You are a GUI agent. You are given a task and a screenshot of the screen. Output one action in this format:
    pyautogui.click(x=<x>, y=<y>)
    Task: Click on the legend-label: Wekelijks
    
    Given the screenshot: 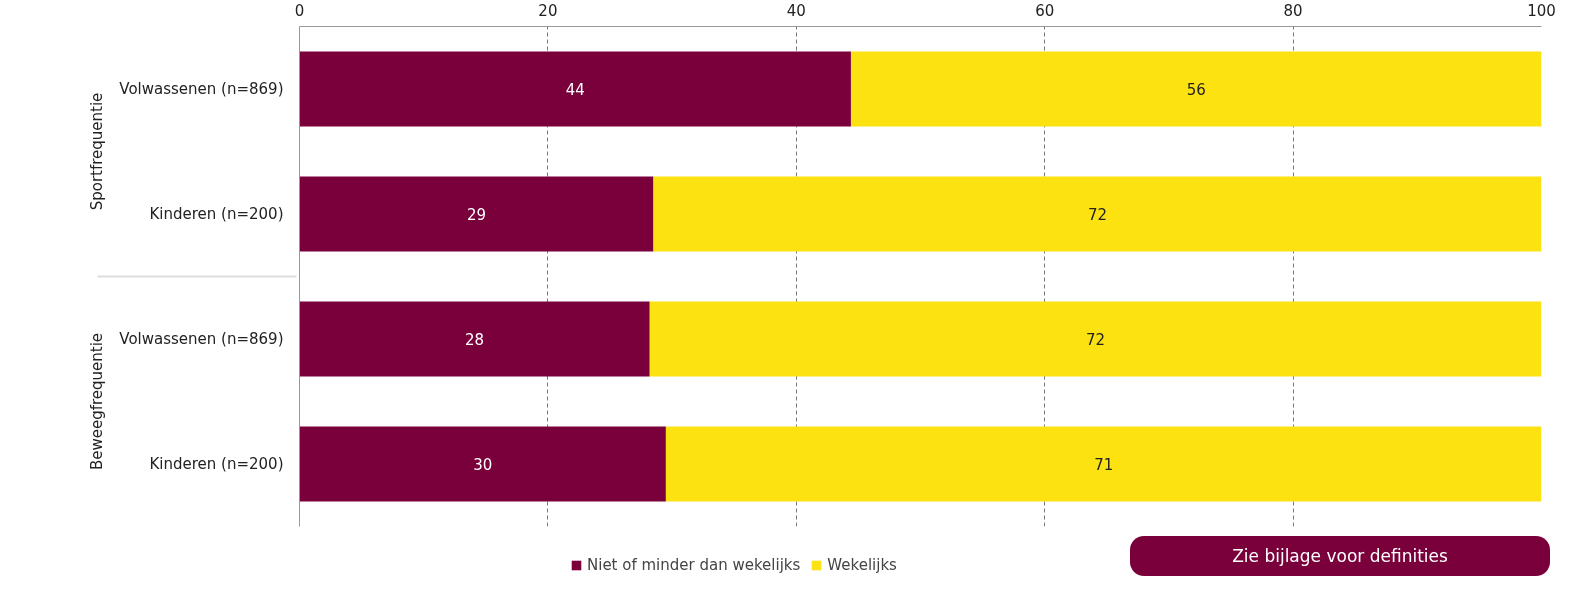 What is the action you would take?
    pyautogui.click(x=862, y=565)
    